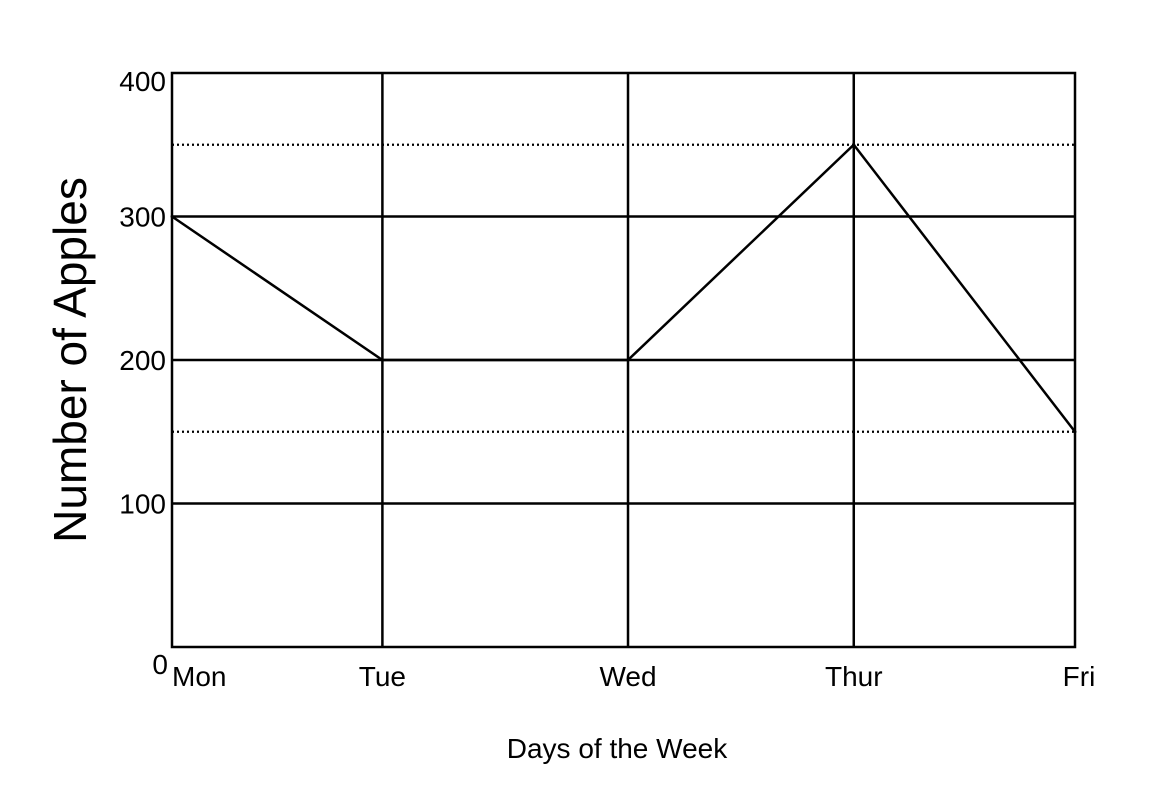  What do you see at coordinates (160, 664) in the screenshot?
I see `y-tick-label-0: 0` at bounding box center [160, 664].